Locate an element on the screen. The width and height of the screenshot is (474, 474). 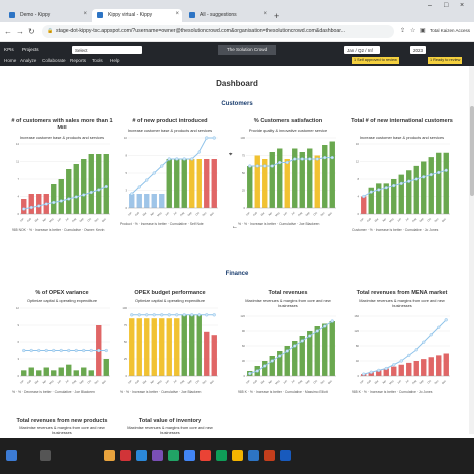
x-tick-label: Jan is located at coordinates (22, 219).